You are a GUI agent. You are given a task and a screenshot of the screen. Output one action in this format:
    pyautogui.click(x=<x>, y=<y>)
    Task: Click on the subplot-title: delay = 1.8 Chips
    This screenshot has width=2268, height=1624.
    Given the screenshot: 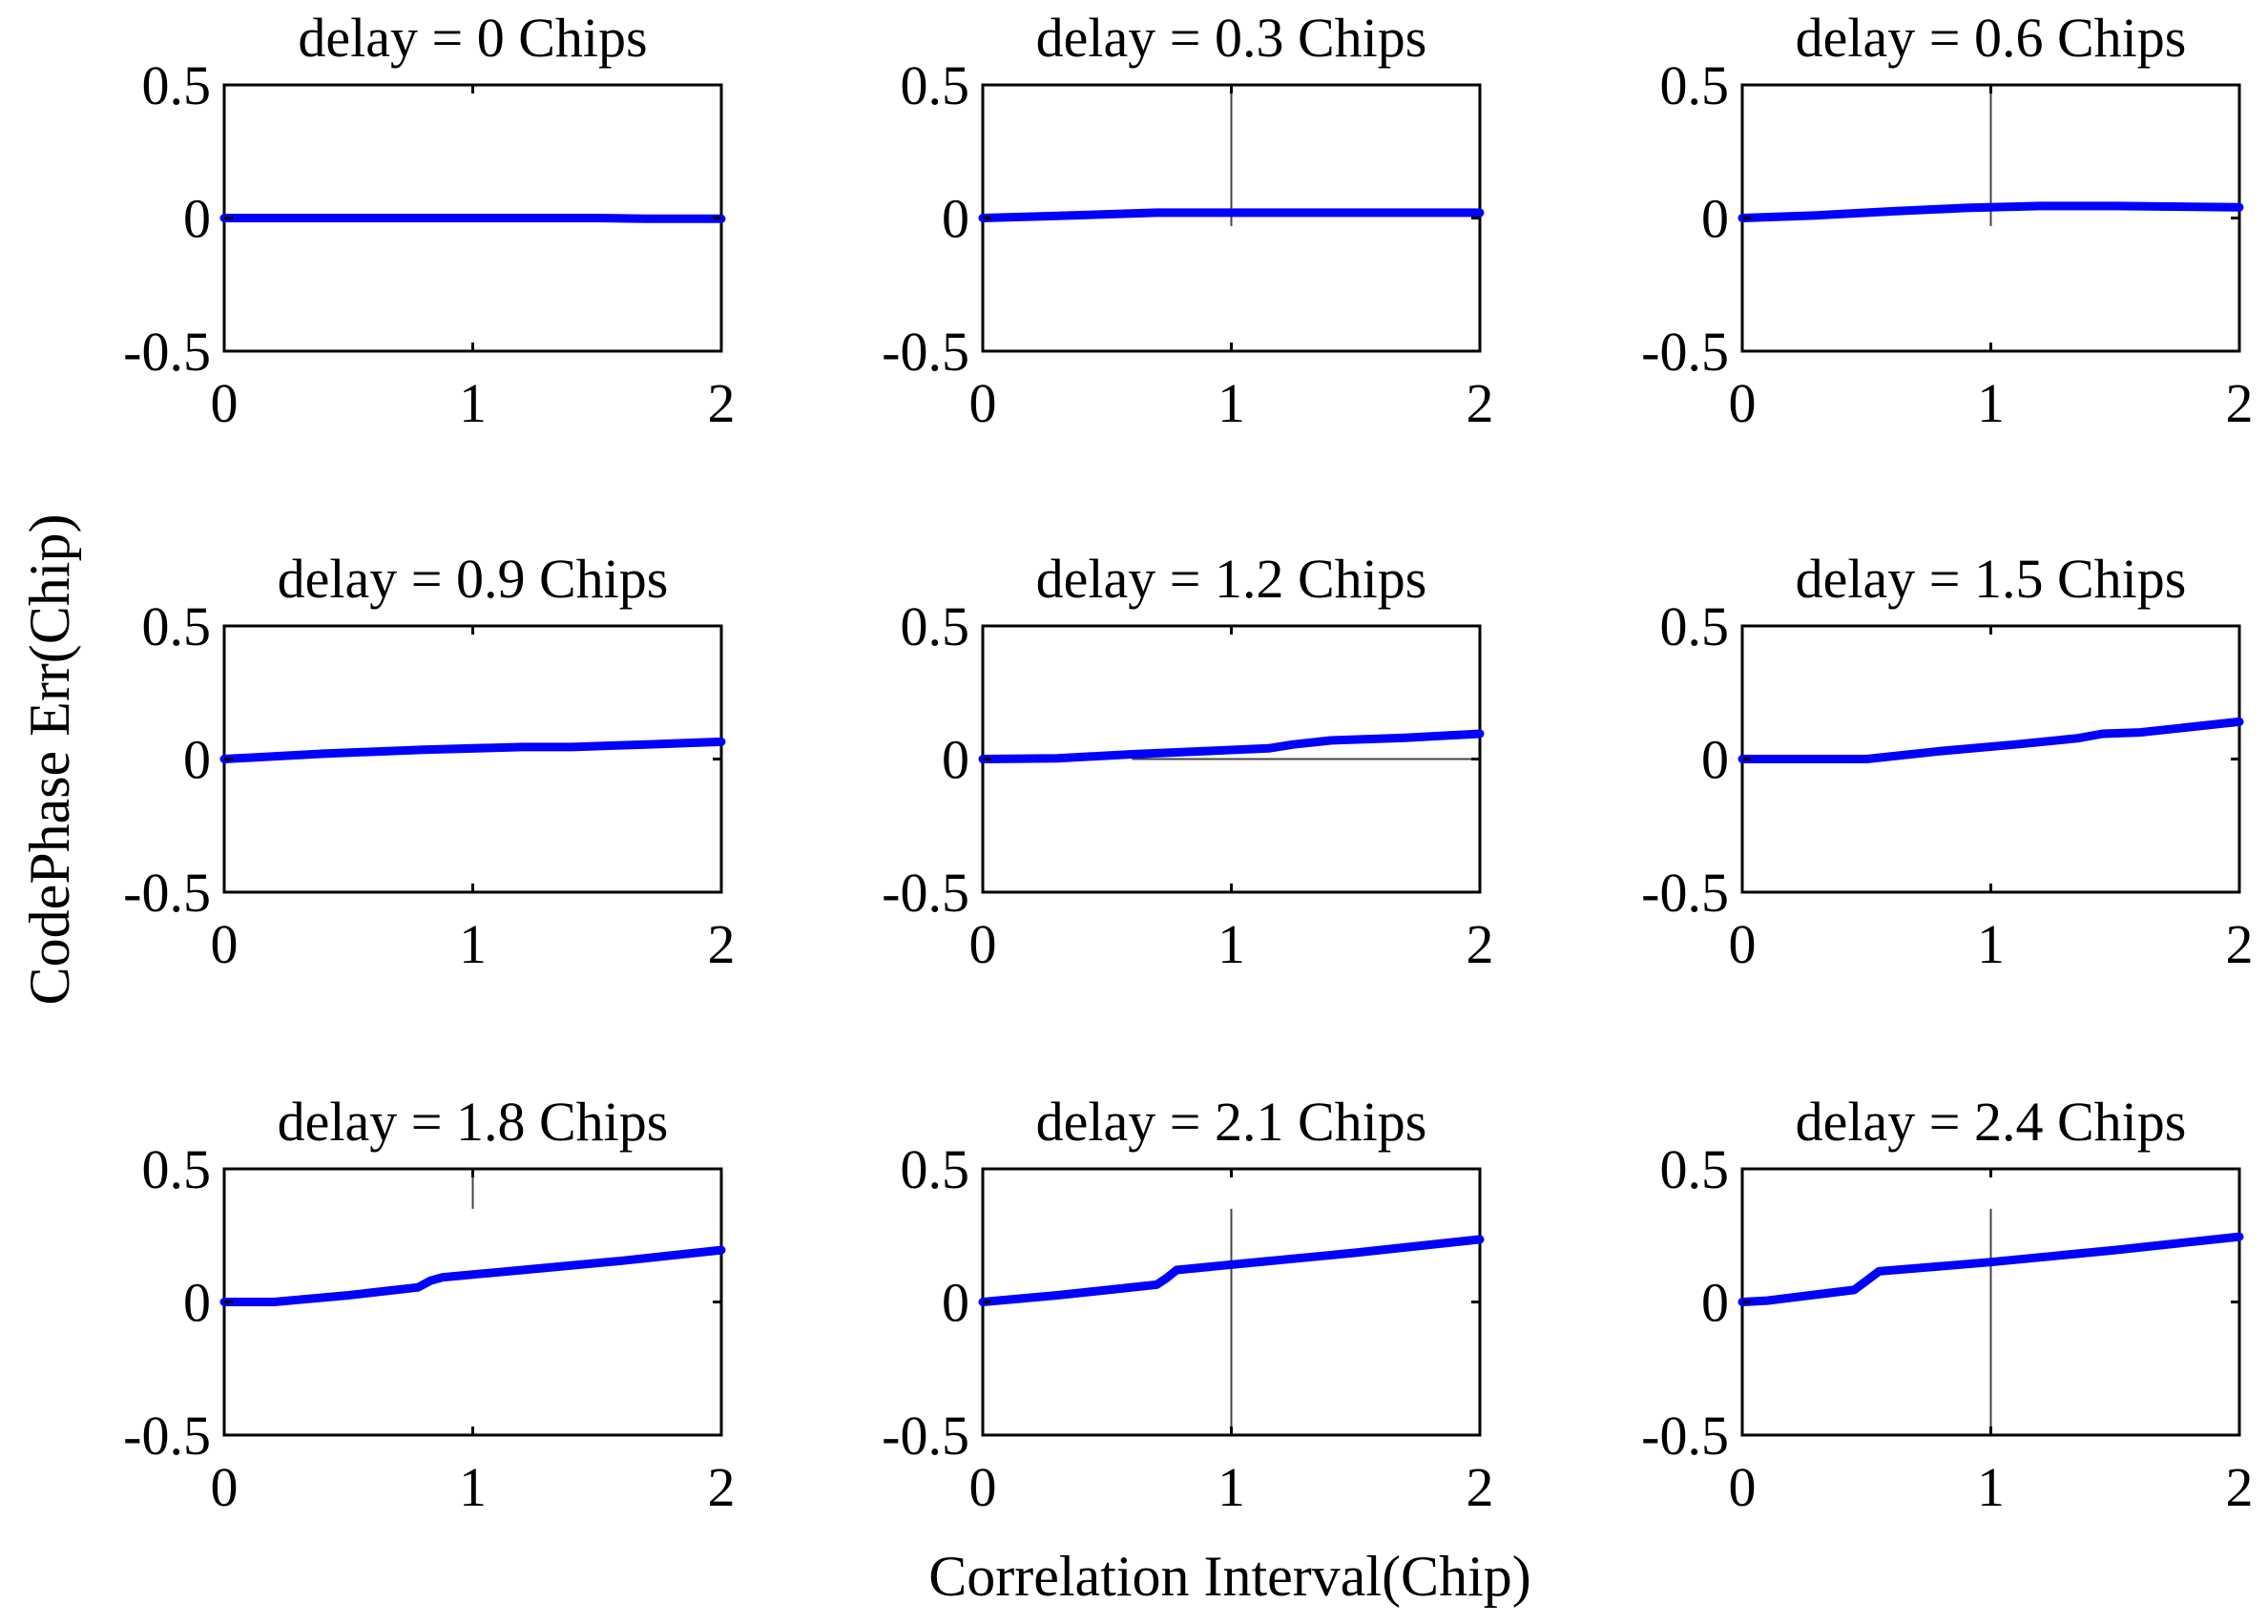 What is the action you would take?
    pyautogui.click(x=473, y=1122)
    